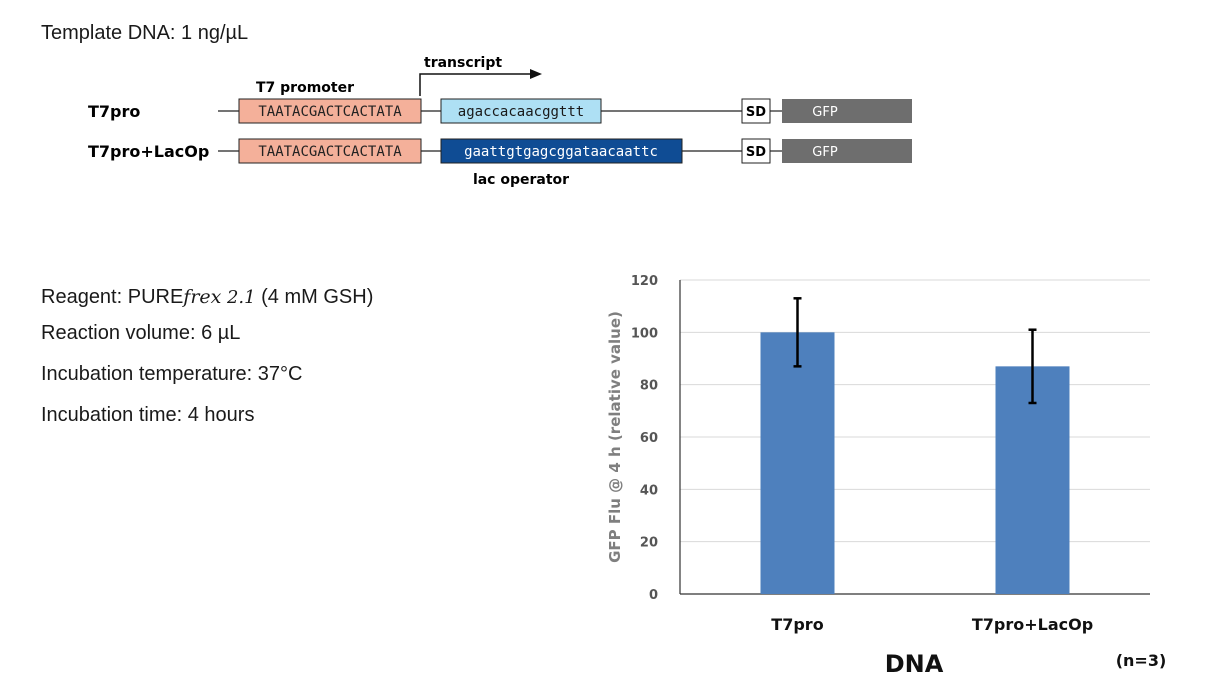 This screenshot has height=696, width=1207. What do you see at coordinates (615, 437) in the screenshot?
I see `y-axis-label: GFP Flu @ 4 h (relative value)` at bounding box center [615, 437].